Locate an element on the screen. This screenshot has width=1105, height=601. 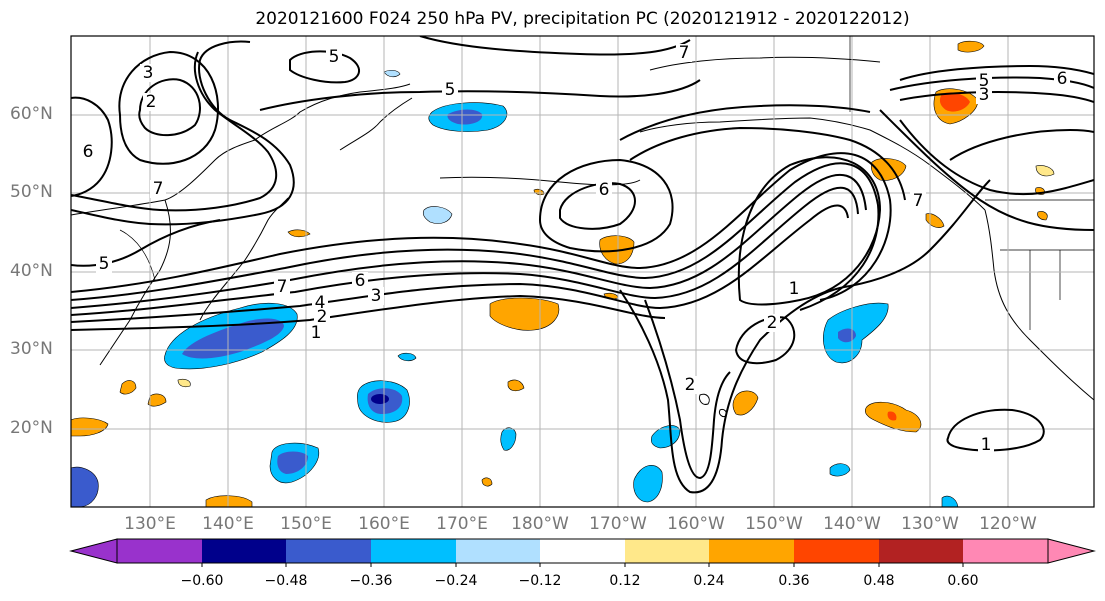
lon-label: 130°W is located at coordinates (930, 524).